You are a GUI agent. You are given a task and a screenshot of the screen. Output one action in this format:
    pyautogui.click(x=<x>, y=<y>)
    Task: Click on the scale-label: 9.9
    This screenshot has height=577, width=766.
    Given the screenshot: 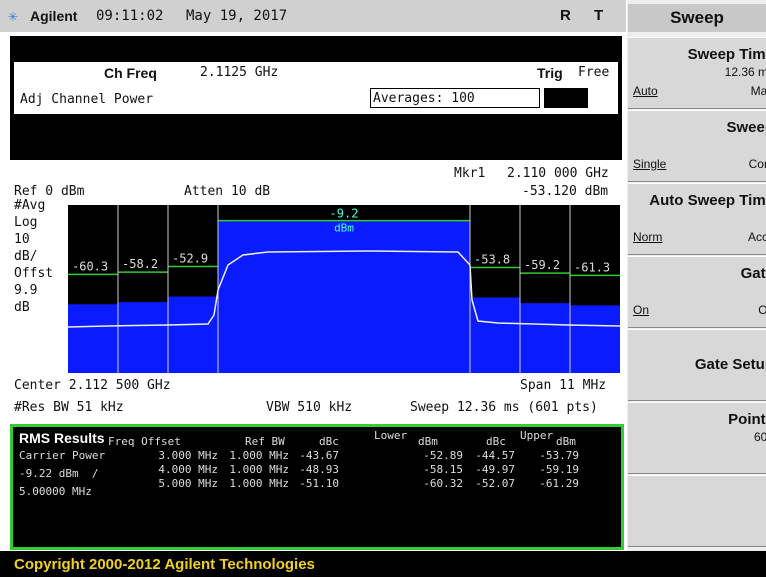 What is the action you would take?
    pyautogui.click(x=26, y=290)
    